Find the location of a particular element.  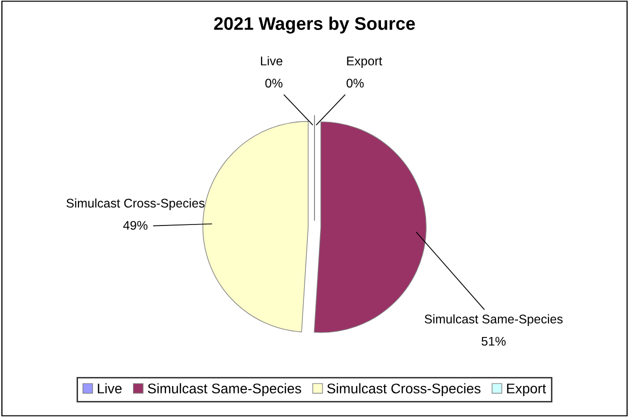

slice-label: Simulcast Same-Species is located at coordinates (493, 320).